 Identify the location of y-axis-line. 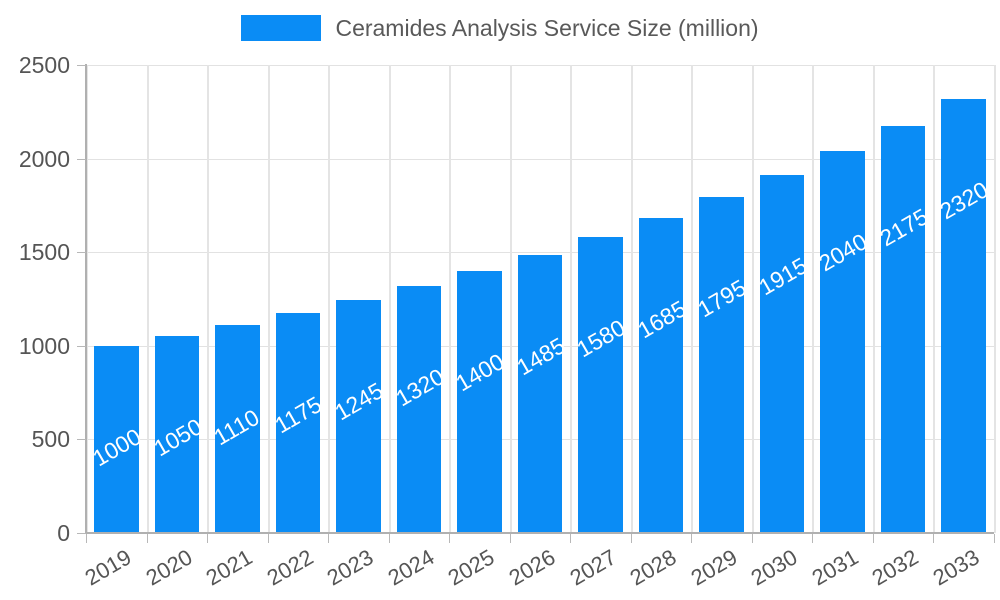
(86, 299).